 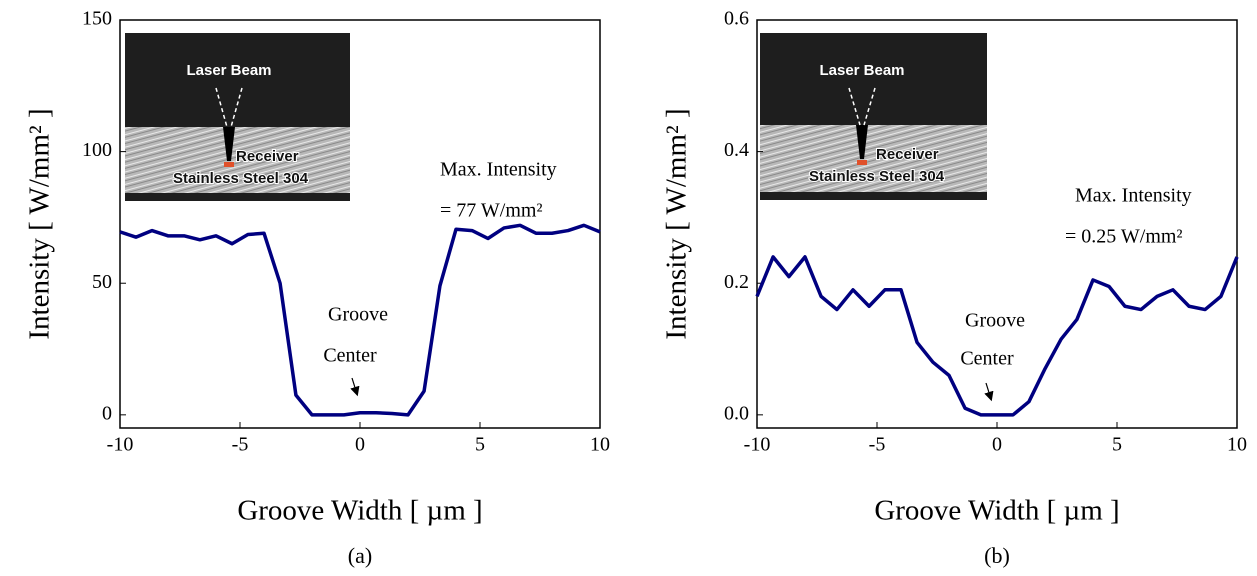 I want to click on y-tick-label: 100, so click(x=97, y=150).